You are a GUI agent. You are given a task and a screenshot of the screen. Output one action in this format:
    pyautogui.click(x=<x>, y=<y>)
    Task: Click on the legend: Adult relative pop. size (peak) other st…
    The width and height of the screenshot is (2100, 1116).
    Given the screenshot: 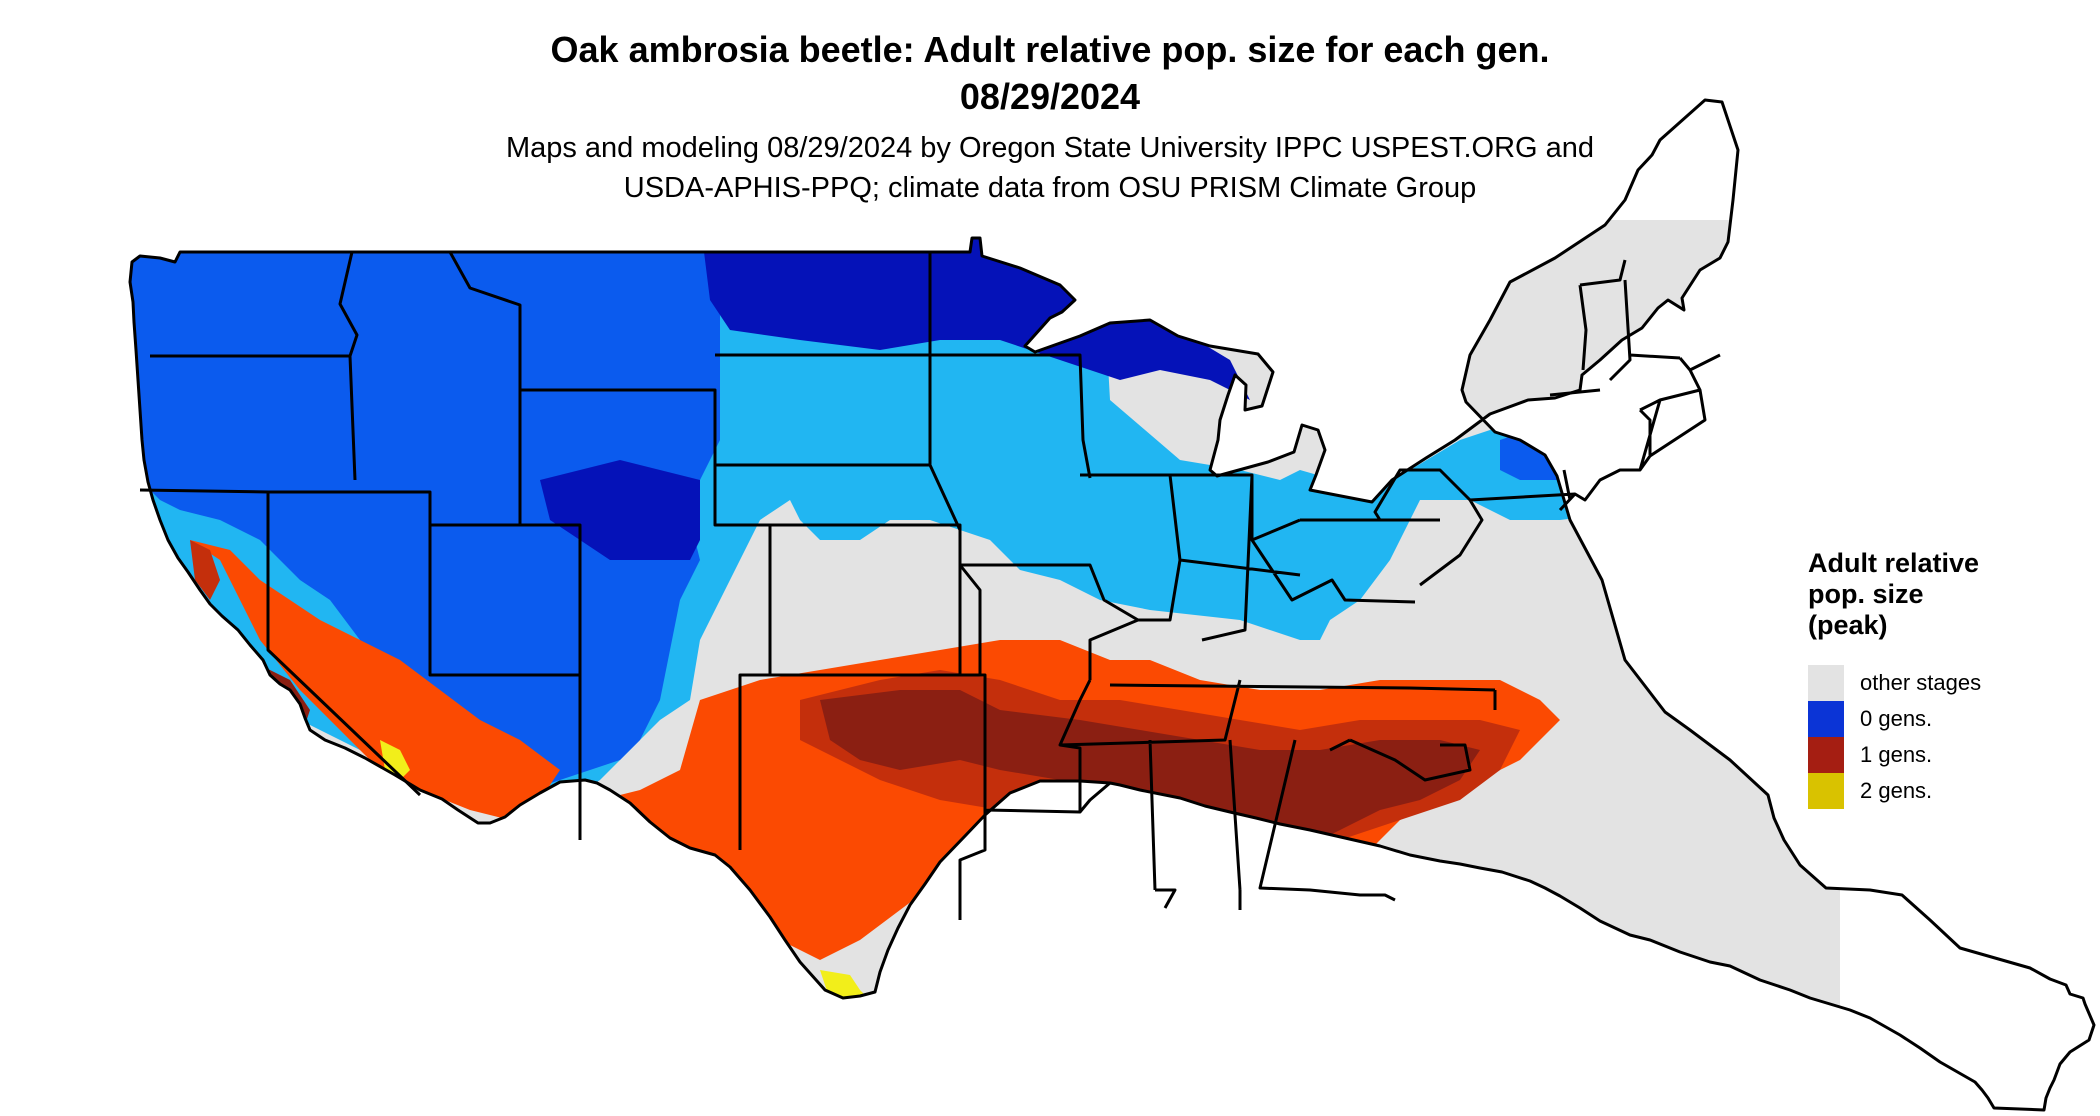 What is the action you would take?
    pyautogui.click(x=1908, y=678)
    